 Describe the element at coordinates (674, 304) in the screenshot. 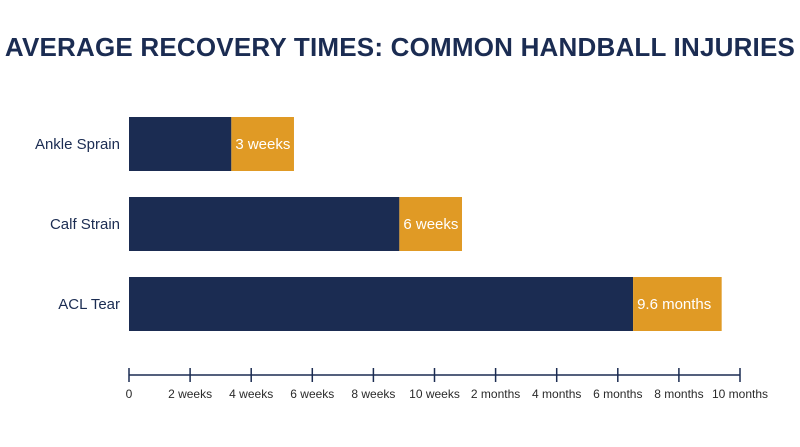

I see `data-label-3: 9.6 months` at that location.